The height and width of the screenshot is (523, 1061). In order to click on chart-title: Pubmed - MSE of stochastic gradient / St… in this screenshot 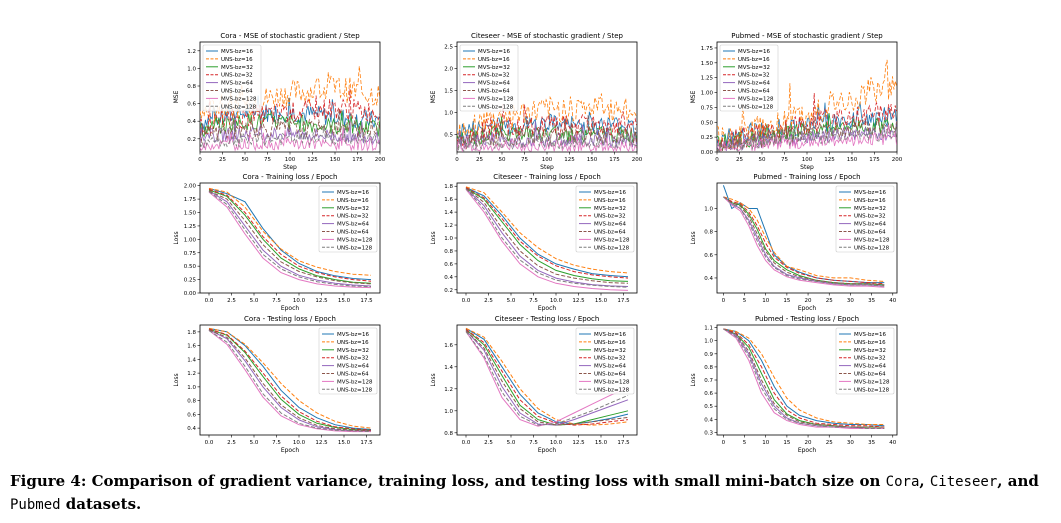, I will do `click(807, 36)`.